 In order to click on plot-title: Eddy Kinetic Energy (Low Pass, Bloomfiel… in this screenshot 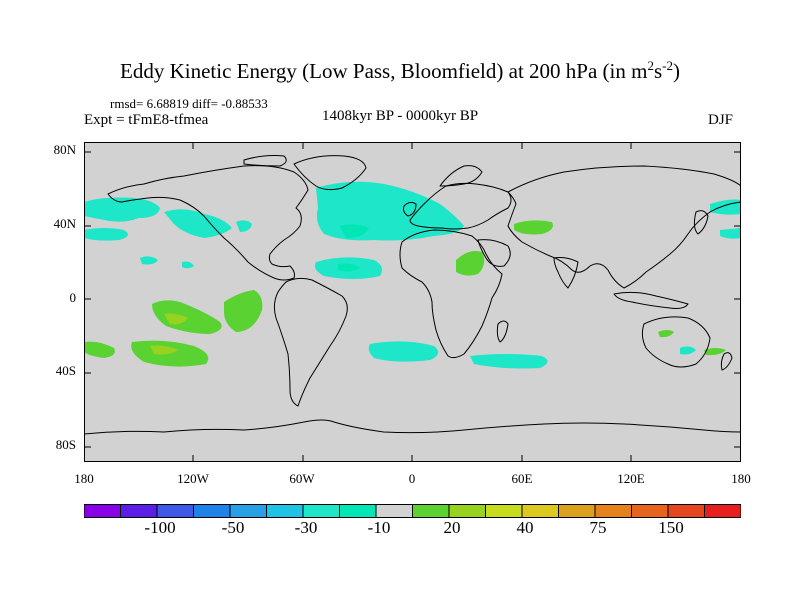, I will do `click(400, 70)`.